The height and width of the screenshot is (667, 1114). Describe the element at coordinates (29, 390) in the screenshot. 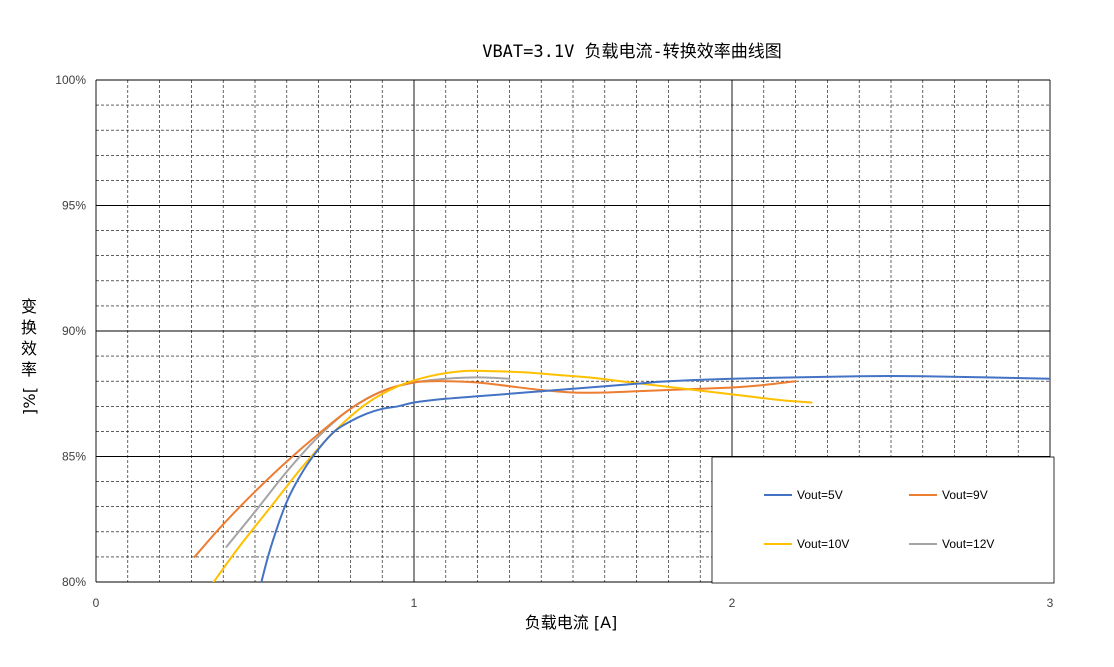

I see `y-axis-label-char: [` at that location.